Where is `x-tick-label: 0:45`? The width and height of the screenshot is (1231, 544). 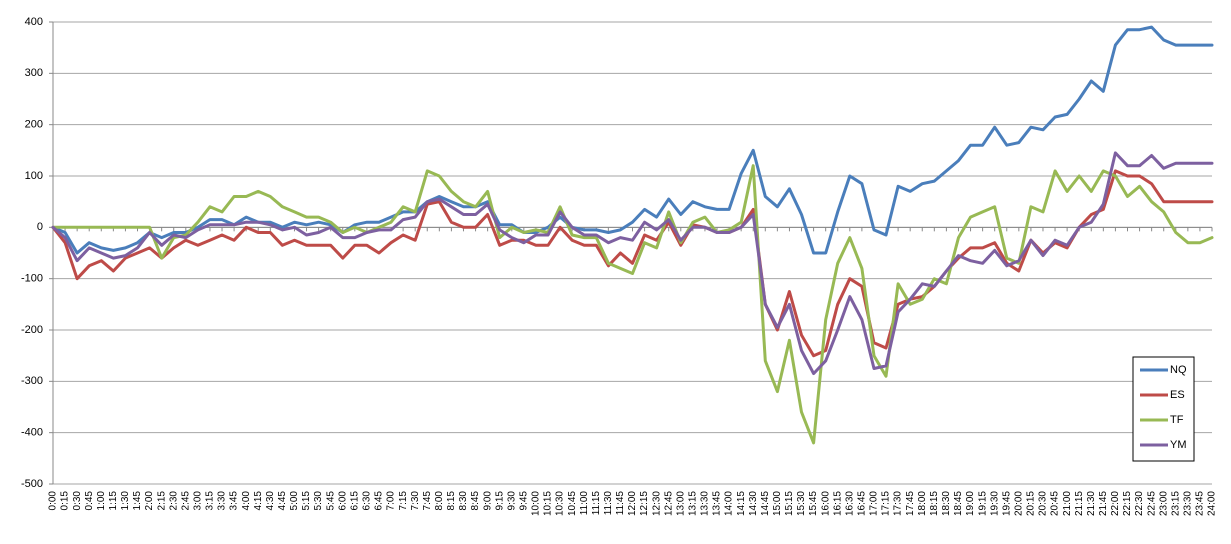 x-tick-label: 0:45 is located at coordinates (89, 501).